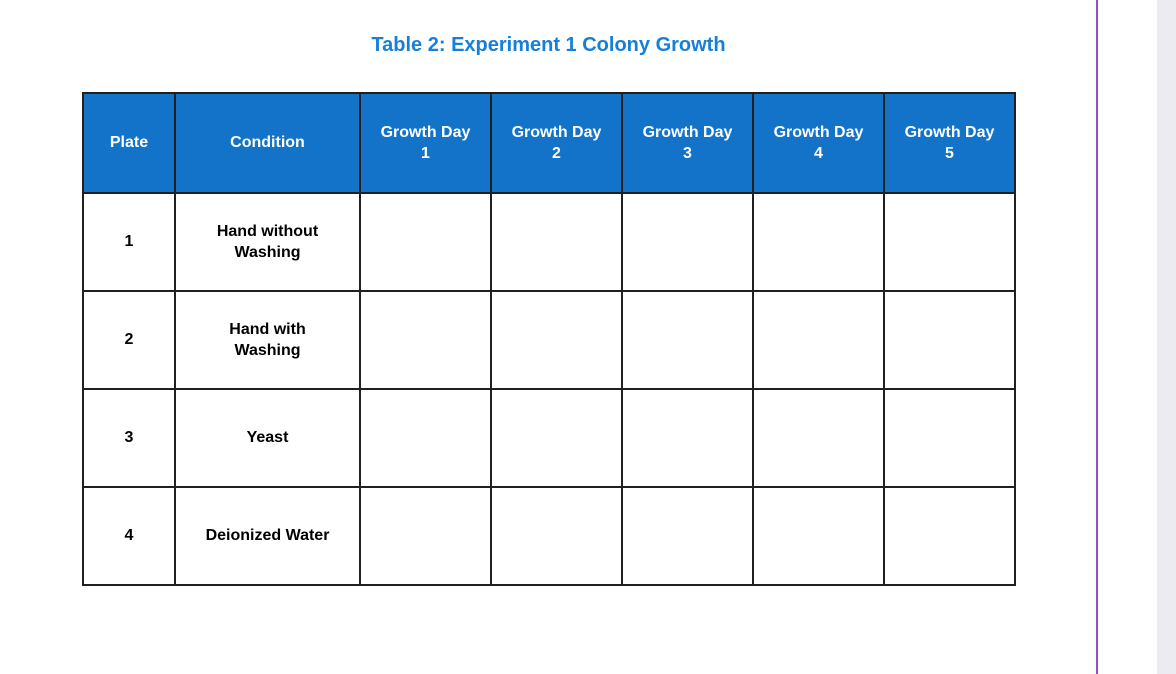 This screenshot has height=674, width=1176. What do you see at coordinates (1166, 337) in the screenshot?
I see `vertical-scrollbar` at bounding box center [1166, 337].